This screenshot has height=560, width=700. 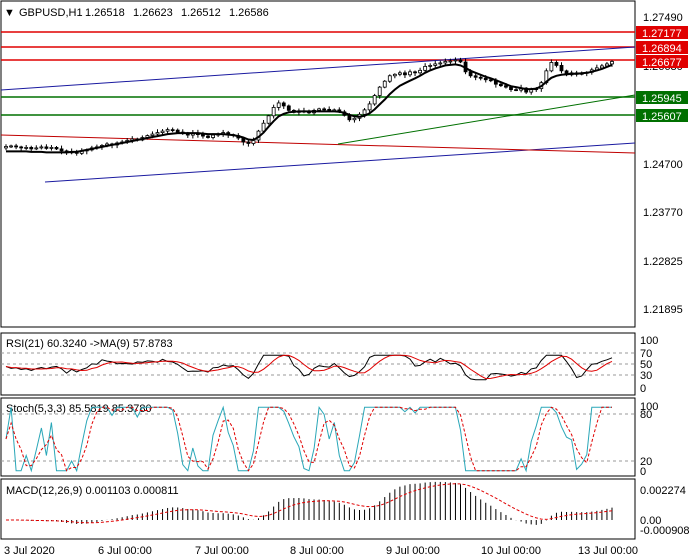 What do you see at coordinates (309, 503) in the screenshot?
I see `macd-signal-line` at bounding box center [309, 503].